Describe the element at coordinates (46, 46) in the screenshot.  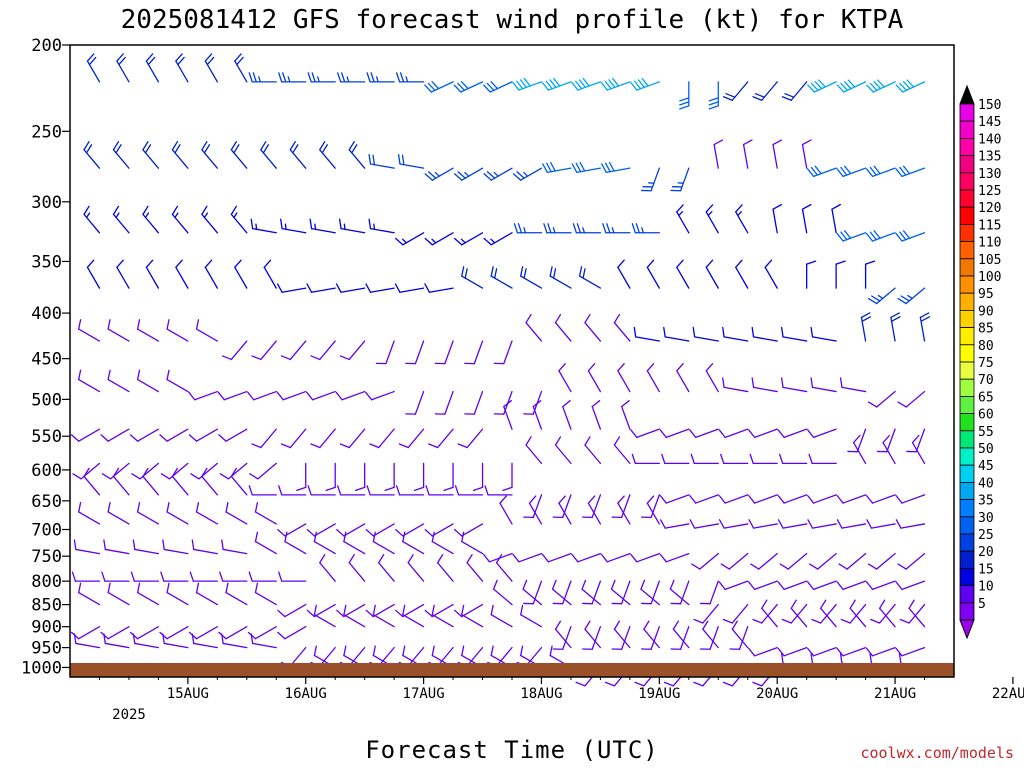
I see `y-tick-label: 200` at that location.